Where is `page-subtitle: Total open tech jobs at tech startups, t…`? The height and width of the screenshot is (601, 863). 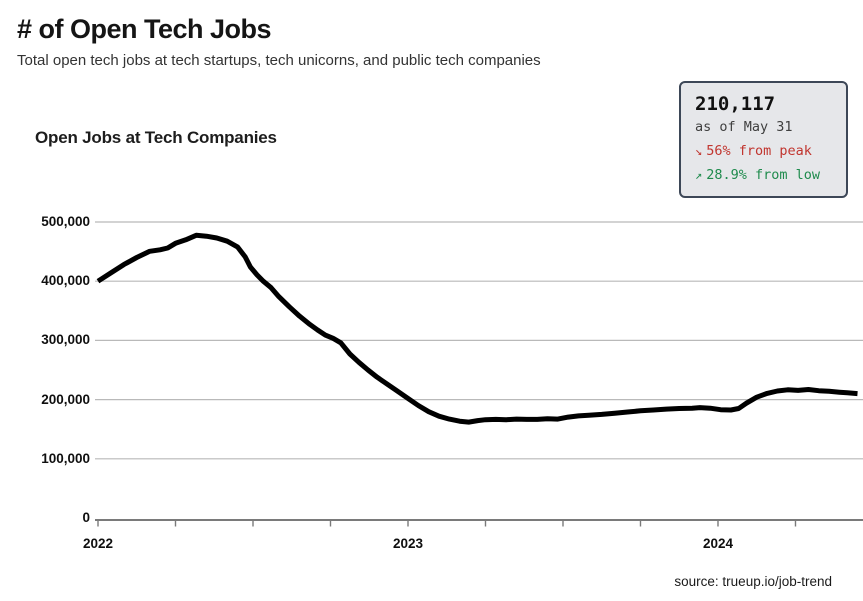 page-subtitle: Total open tech jobs at tech startups, t… is located at coordinates (279, 60).